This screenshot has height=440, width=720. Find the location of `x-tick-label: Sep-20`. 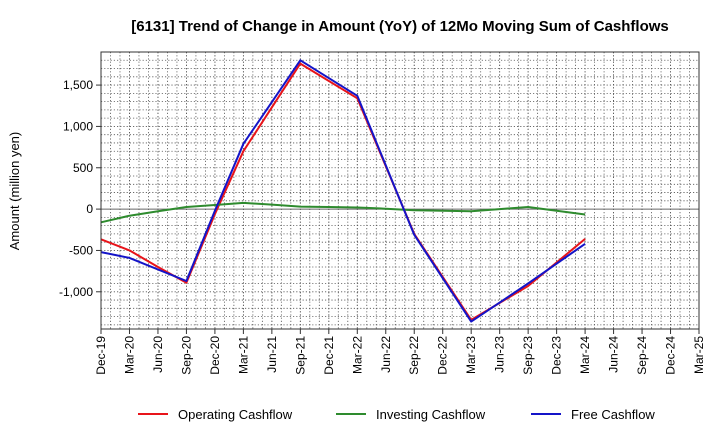

x-tick-label: Sep-20 is located at coordinates (186, 355).